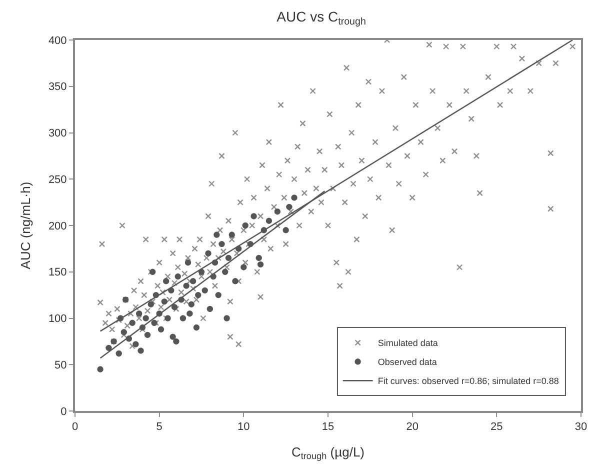 The image size is (595, 465). I want to click on y-tick-label: 100, so click(57, 319).